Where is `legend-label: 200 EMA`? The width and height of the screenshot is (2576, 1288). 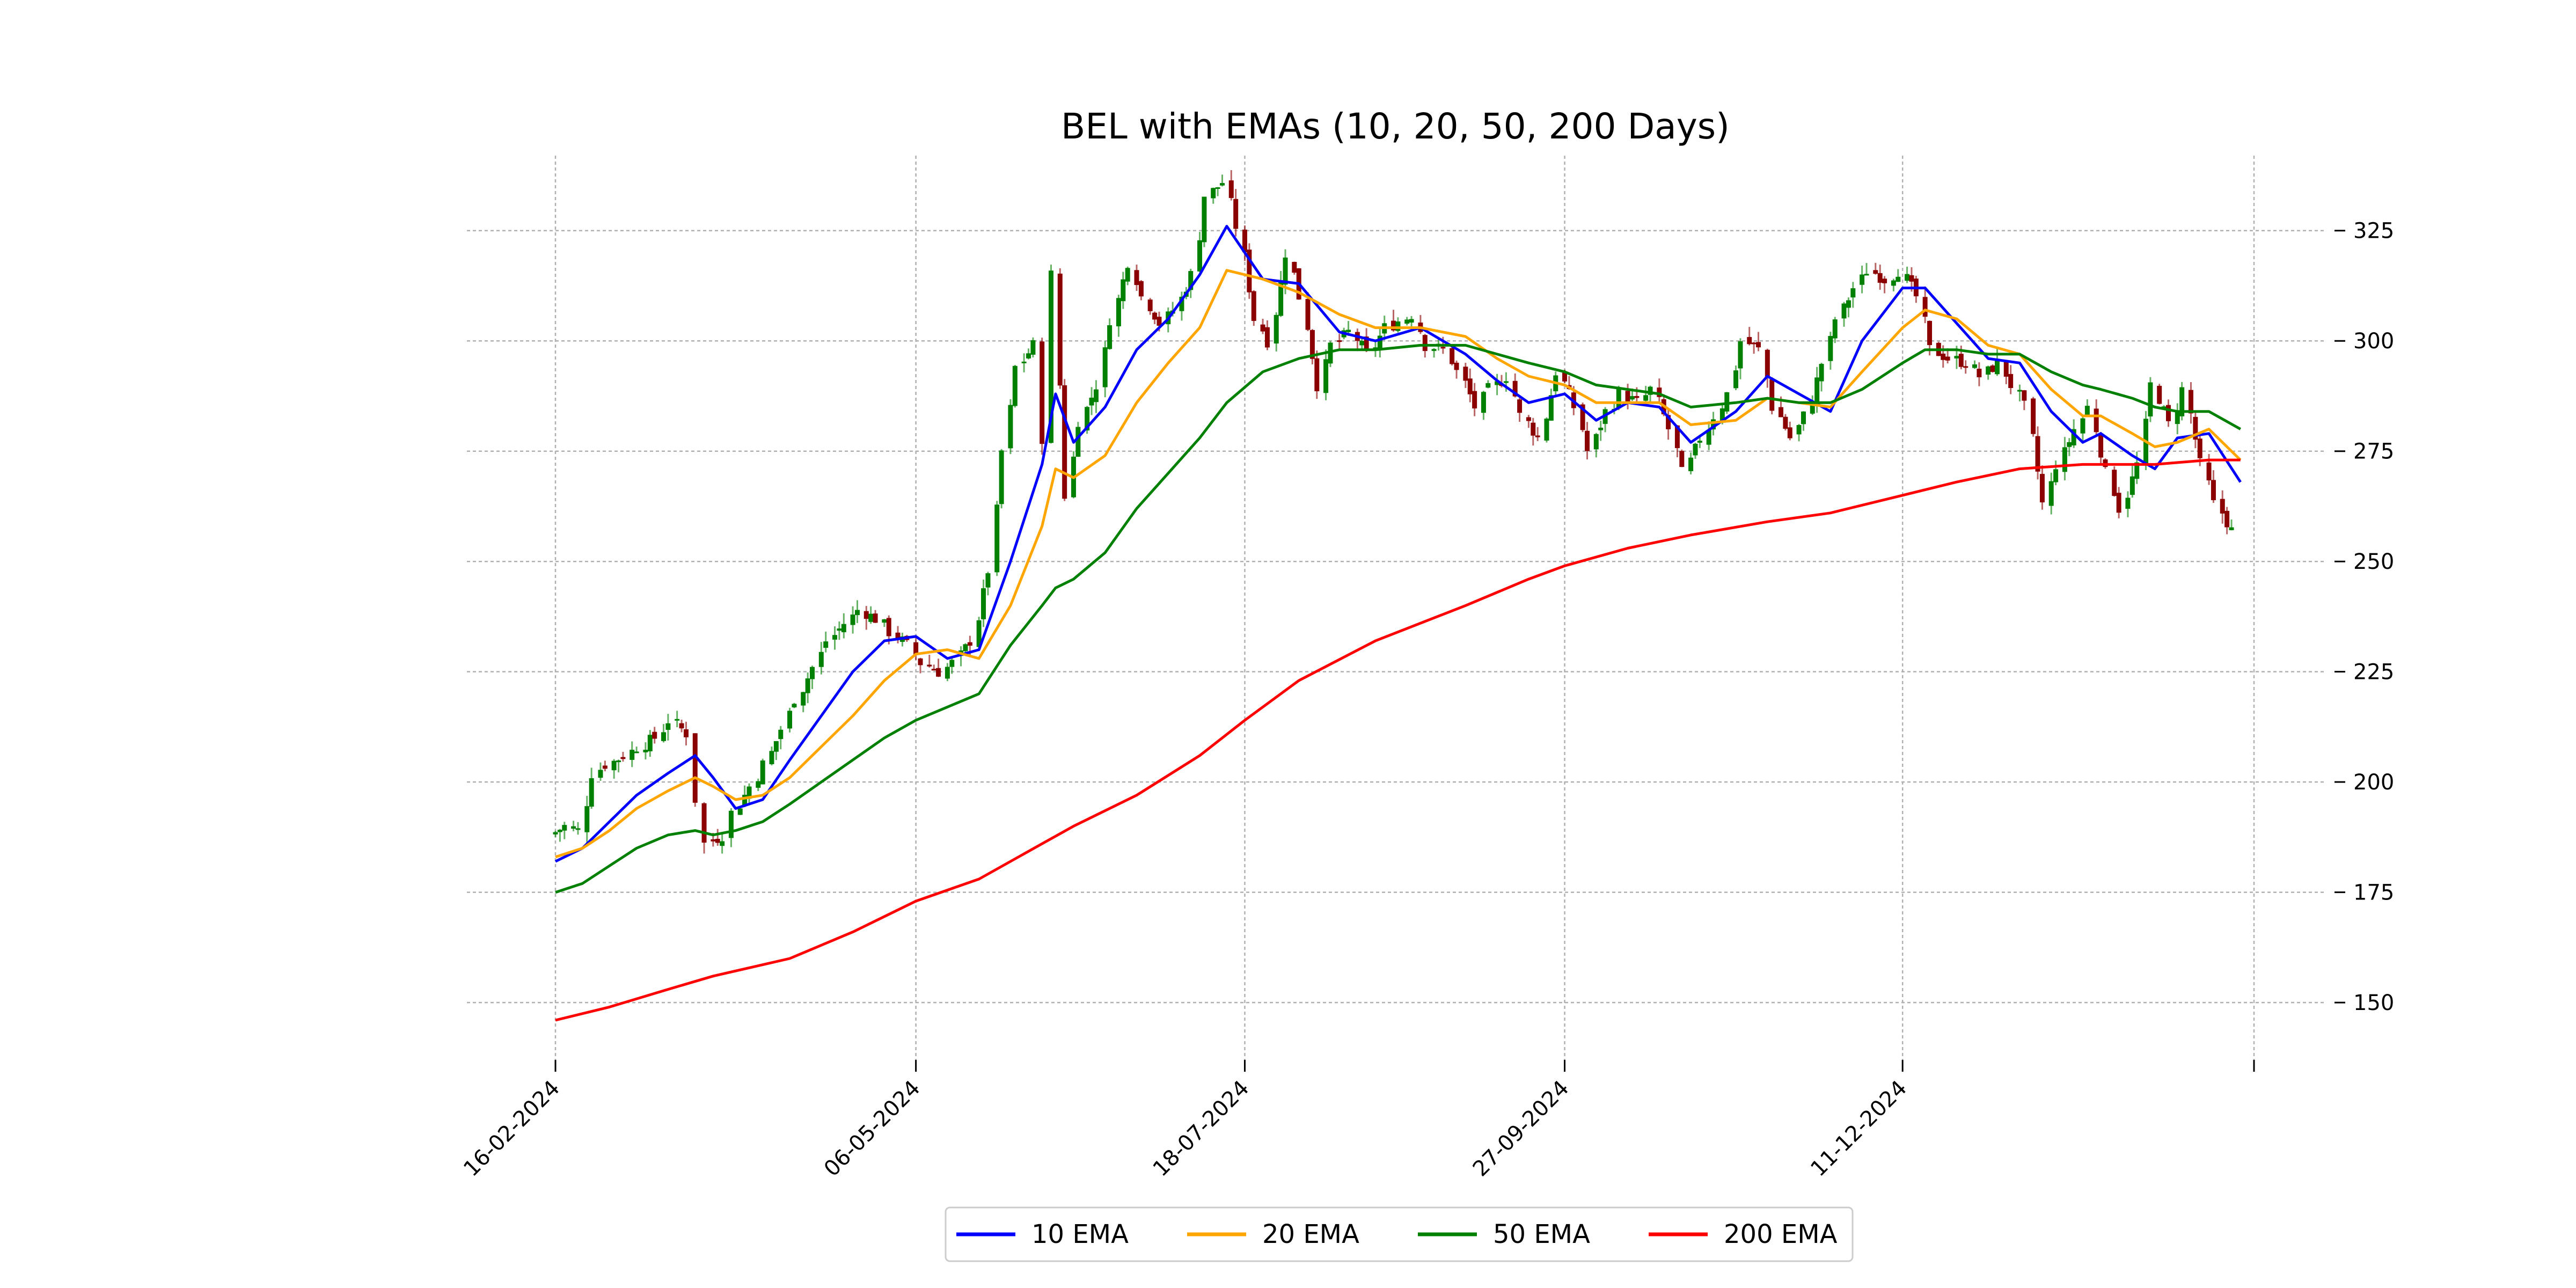 legend-label: 200 EMA is located at coordinates (1781, 1234).